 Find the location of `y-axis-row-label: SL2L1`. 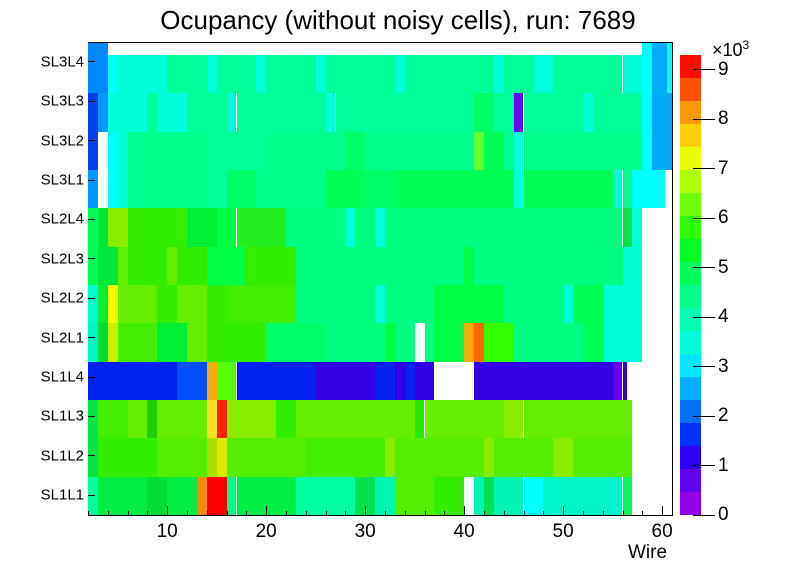

y-axis-row-label: SL2L1 is located at coordinates (62, 338).